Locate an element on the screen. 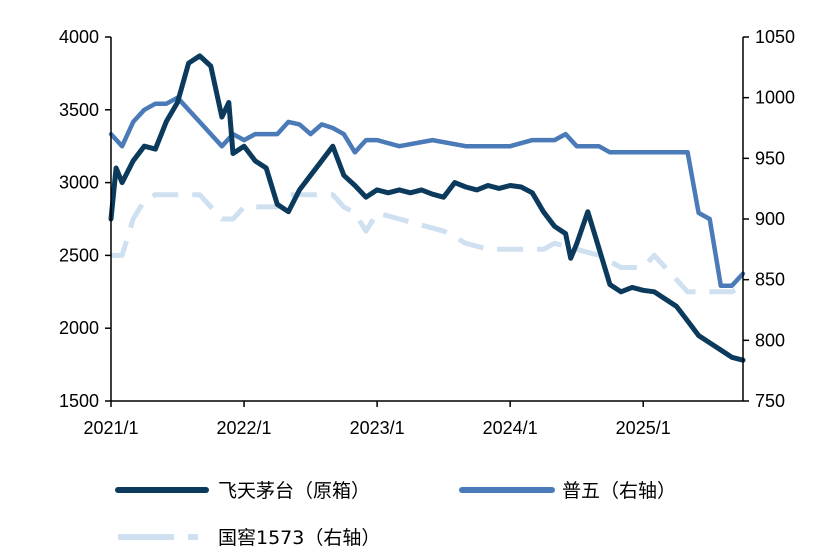  left-tick-label: 3500 is located at coordinates (79, 110).